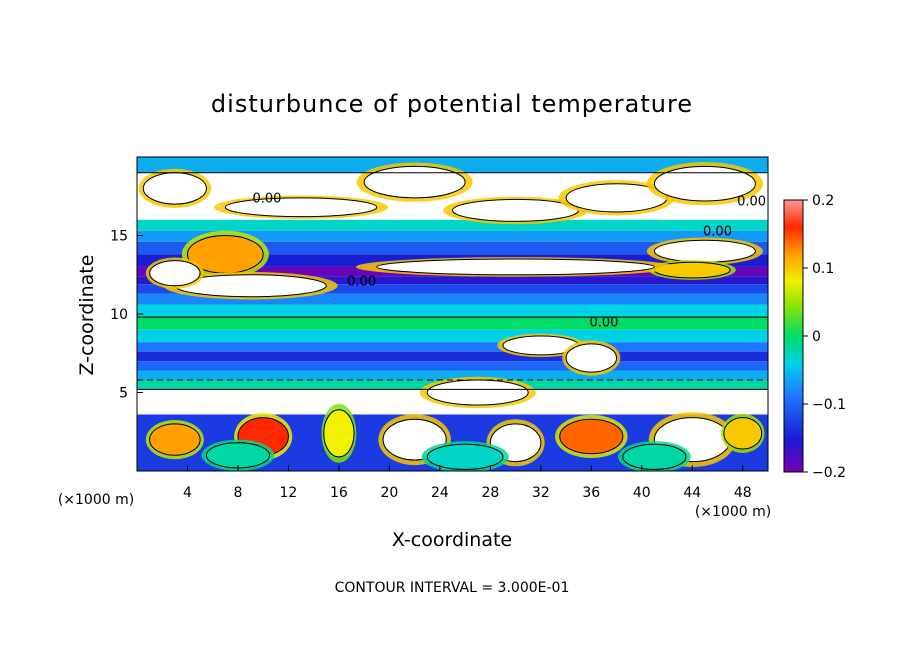 Image resolution: width=904 pixels, height=654 pixels. I want to click on x-tick-label: 16, so click(339, 493).